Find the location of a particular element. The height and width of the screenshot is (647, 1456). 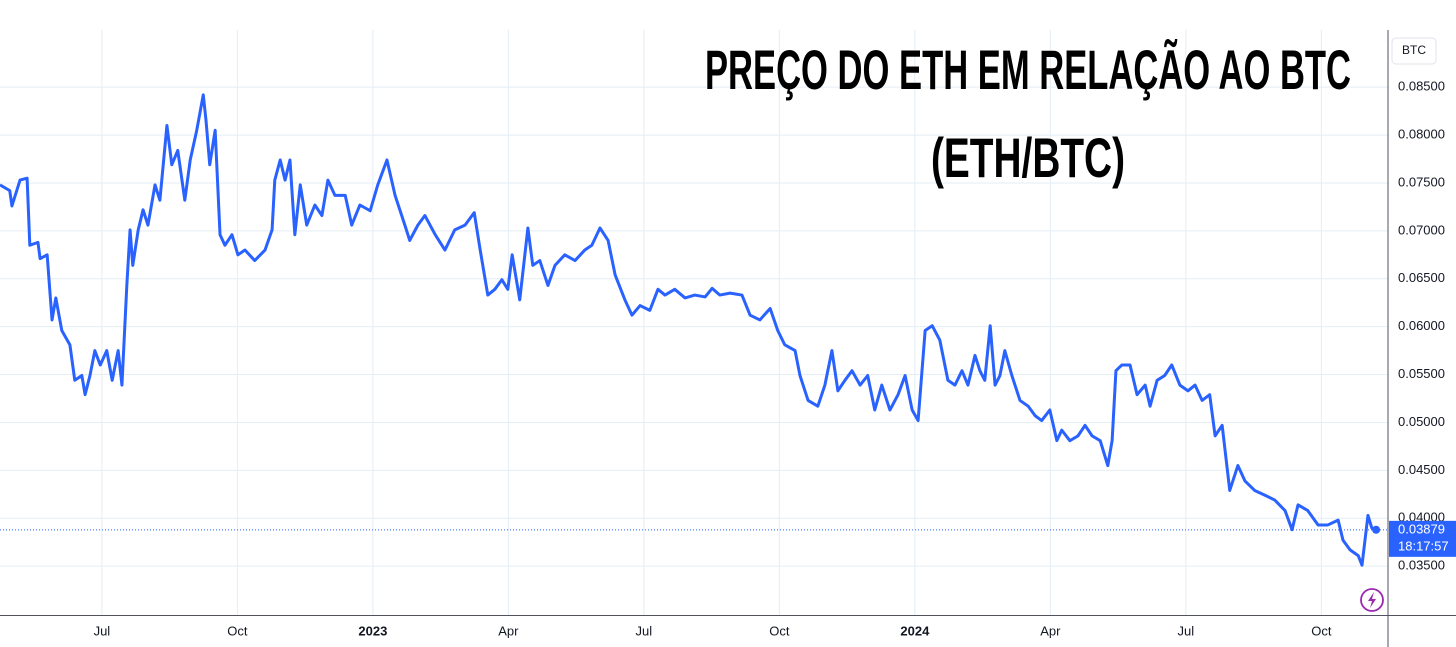

y-tick-label: 0.08000 is located at coordinates (1421, 134).